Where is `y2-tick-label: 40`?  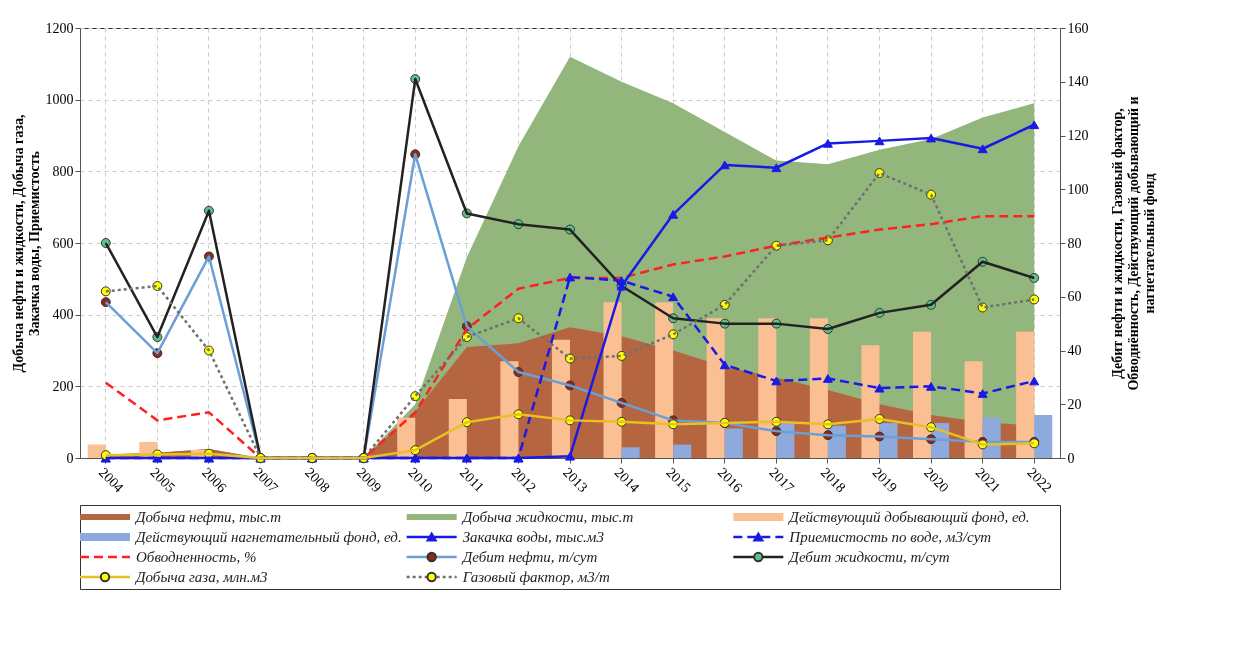
y2-tick-label: 40 is located at coordinates (1074, 350).